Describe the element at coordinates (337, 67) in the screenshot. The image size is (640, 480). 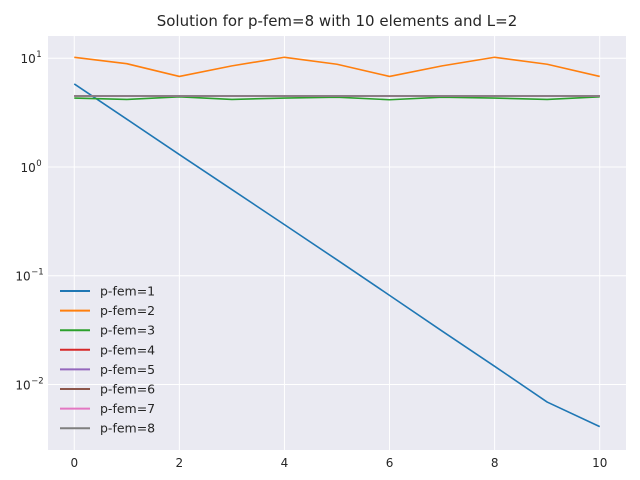
I see `series-line-p-fem=2` at that location.